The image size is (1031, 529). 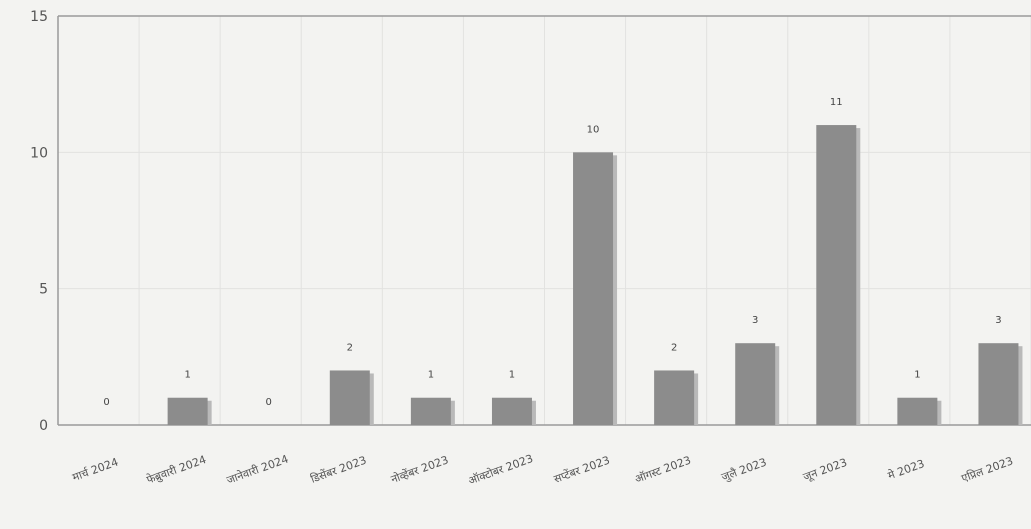 I want to click on x-tick-label: डिसेंबर 2023, so click(x=338, y=470).